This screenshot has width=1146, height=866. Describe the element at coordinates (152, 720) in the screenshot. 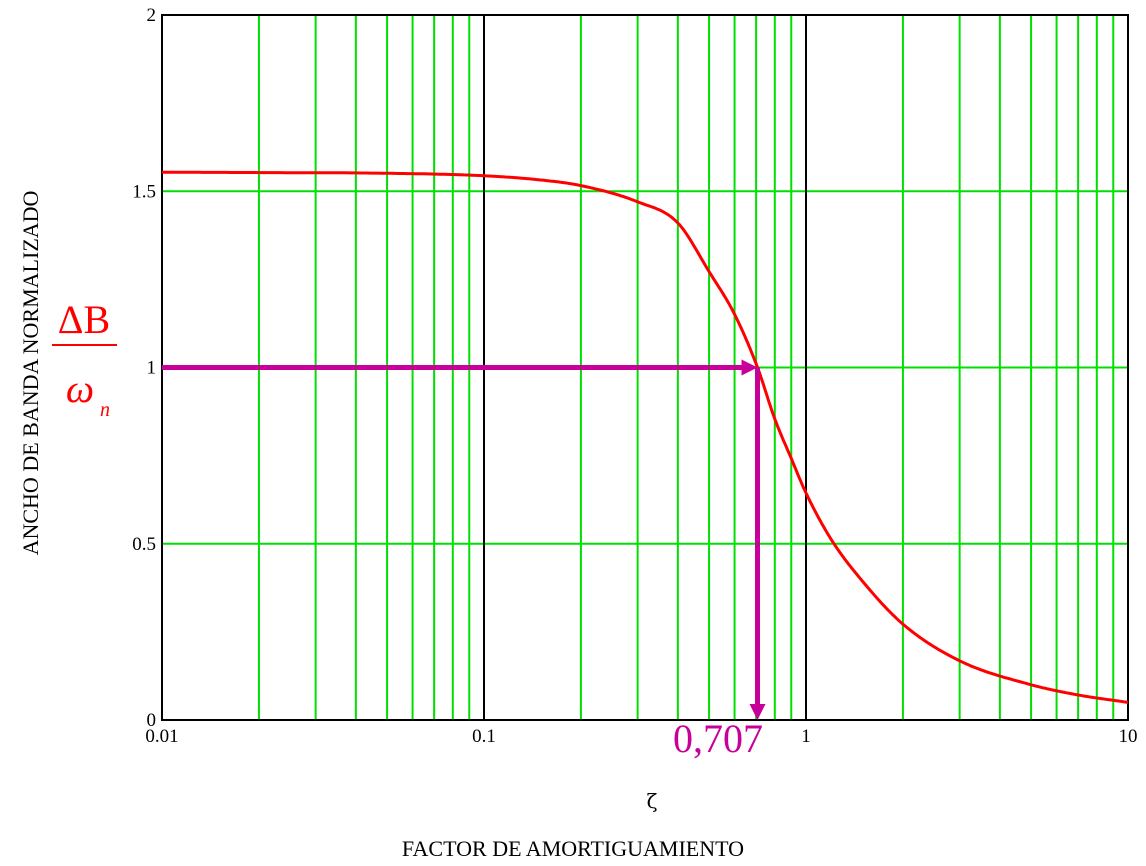

I see `y-tick-label: 0` at that location.